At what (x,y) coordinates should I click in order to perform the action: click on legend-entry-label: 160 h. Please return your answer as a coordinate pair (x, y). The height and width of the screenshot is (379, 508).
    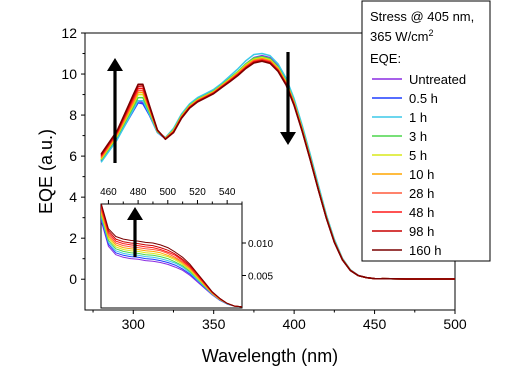
    Looking at the image, I should click on (425, 250).